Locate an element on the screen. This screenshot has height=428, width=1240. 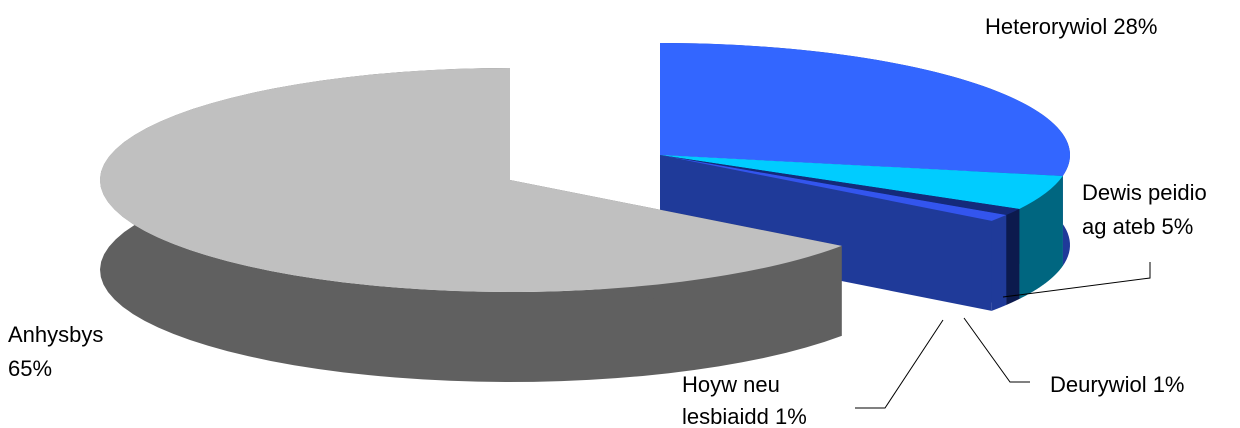
slice-deurywiol is located at coordinates (840, 185).